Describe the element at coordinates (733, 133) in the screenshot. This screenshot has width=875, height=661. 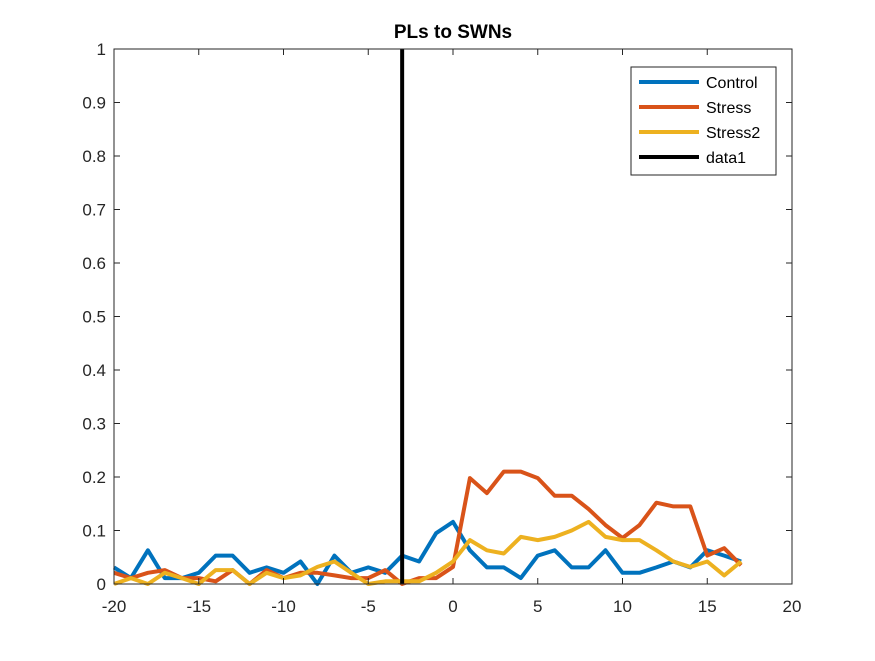
I see `legend-label-stress2: Stress2` at that location.